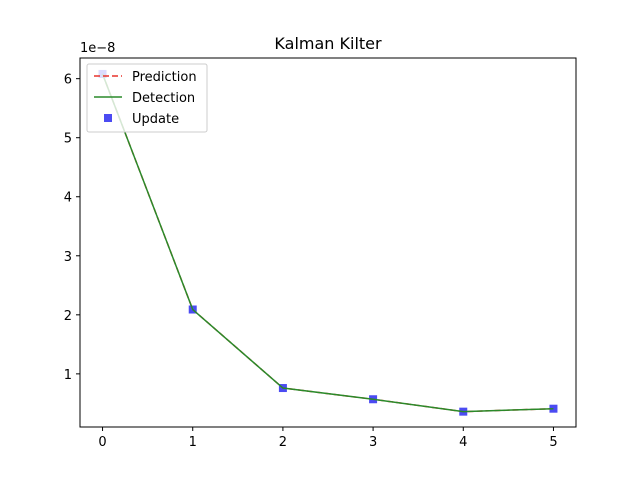  What do you see at coordinates (193, 442) in the screenshot?
I see `x-tick-label: 1` at bounding box center [193, 442].